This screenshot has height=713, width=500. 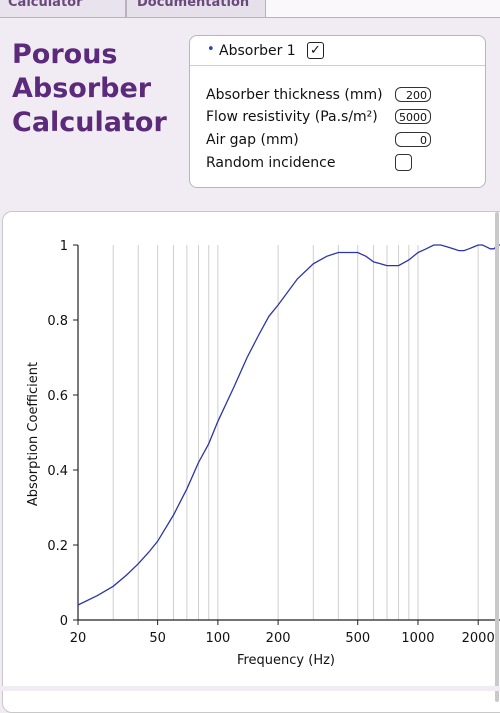 What do you see at coordinates (57, 321) in the screenshot?
I see `y-tick-label: 0.8` at bounding box center [57, 321].